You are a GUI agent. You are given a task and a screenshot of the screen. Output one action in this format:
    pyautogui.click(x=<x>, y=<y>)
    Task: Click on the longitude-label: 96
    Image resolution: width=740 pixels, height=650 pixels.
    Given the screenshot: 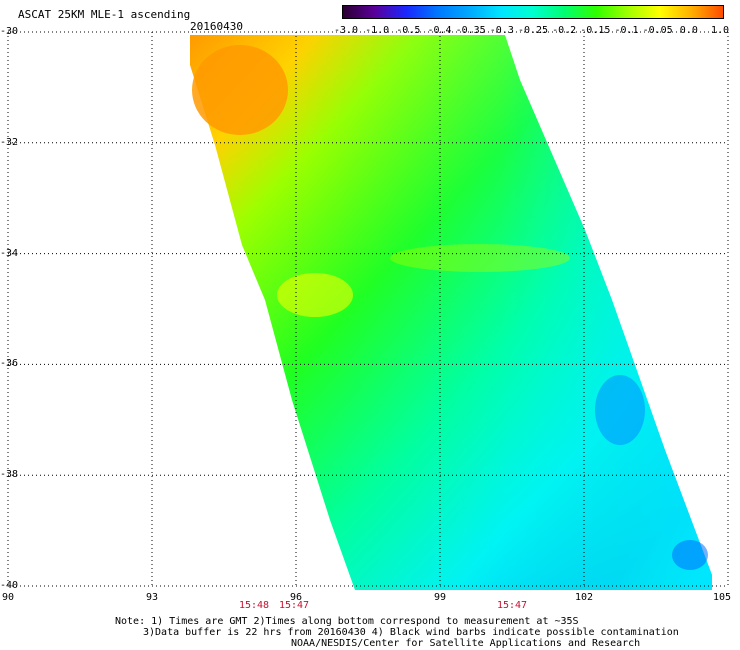 What is the action you would take?
    pyautogui.click(x=296, y=597)
    